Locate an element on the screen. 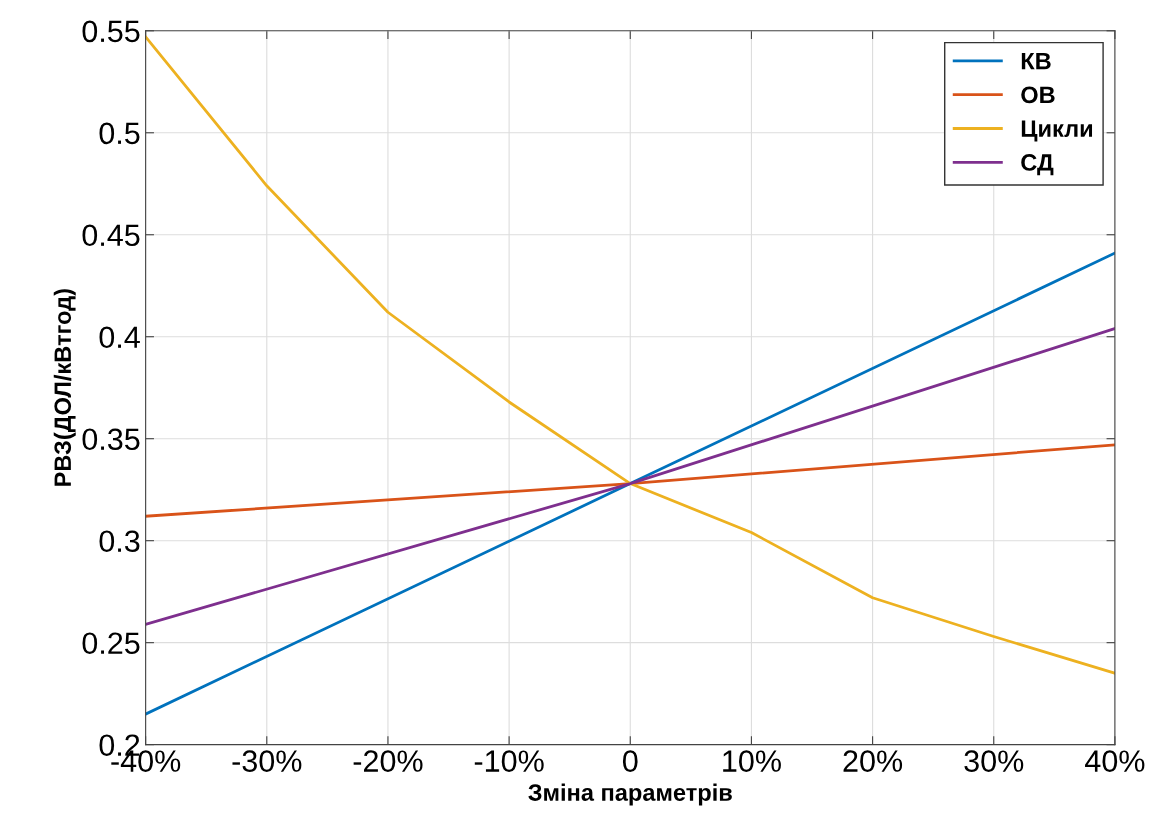 The width and height of the screenshot is (1165, 832). y-tick-label: 0.5 is located at coordinates (119, 133).